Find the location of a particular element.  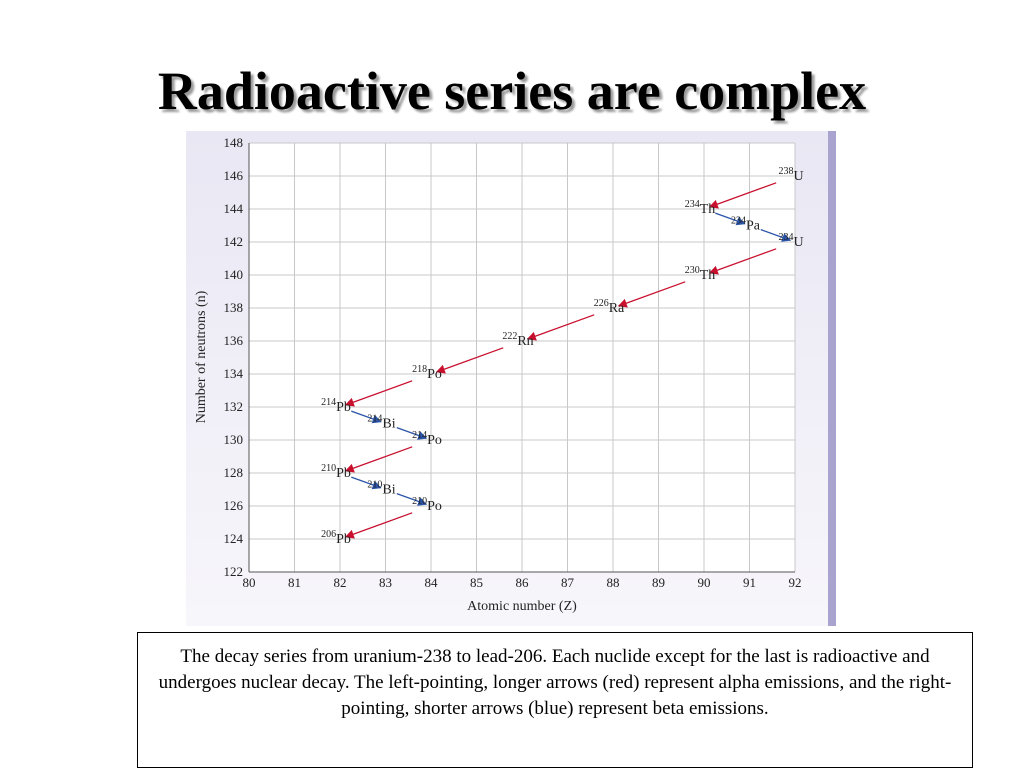

x-tick-label: 80 is located at coordinates (249, 582).